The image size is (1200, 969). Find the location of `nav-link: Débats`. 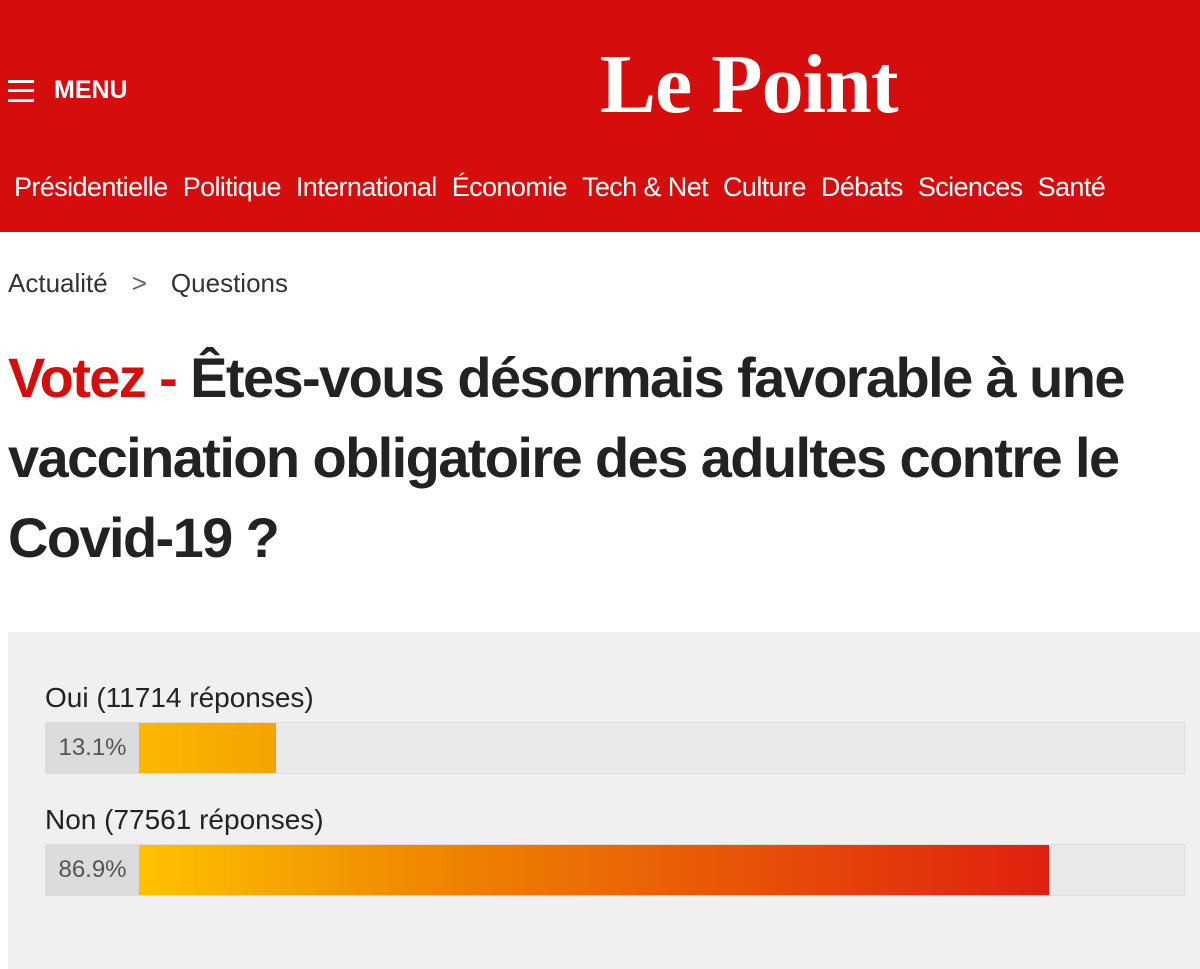

nav-link: Débats is located at coordinates (862, 187).